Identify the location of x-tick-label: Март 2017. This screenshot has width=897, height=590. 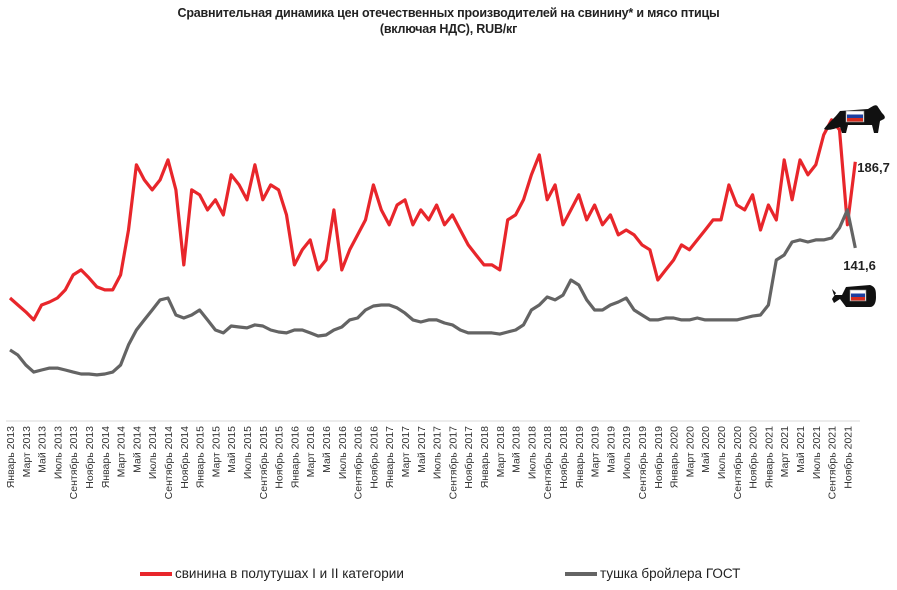
(406, 452).